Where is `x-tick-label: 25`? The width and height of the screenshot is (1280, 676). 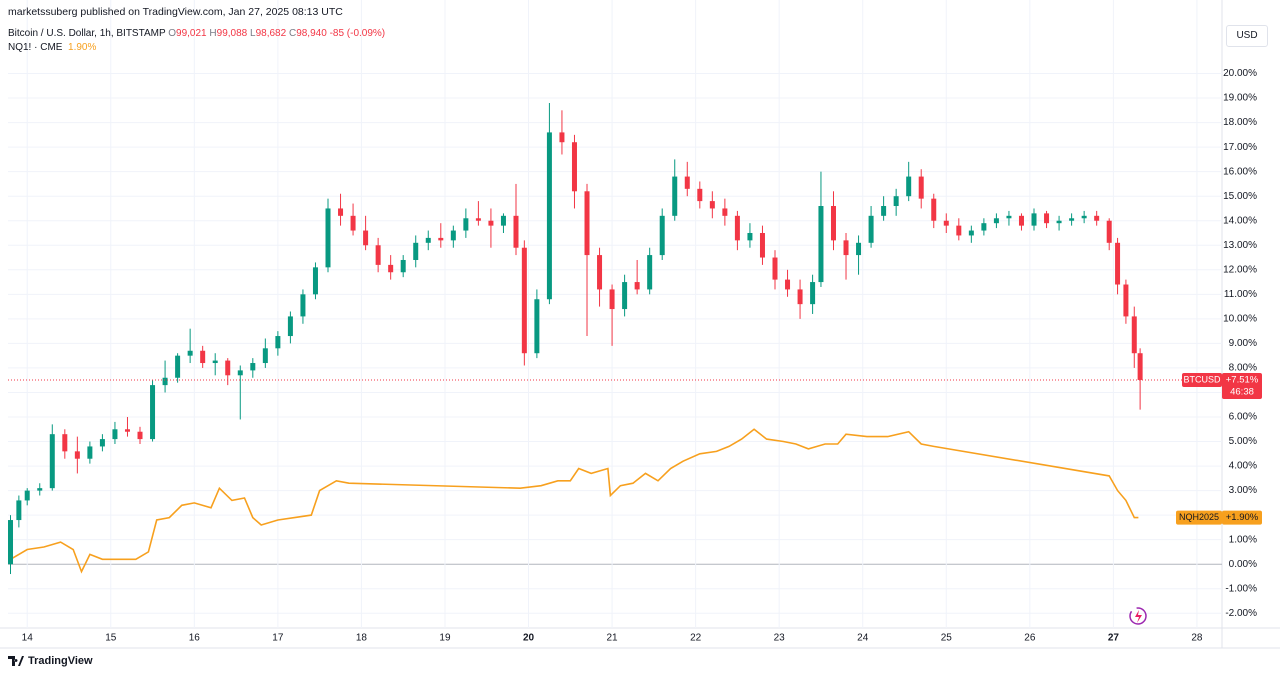 x-tick-label: 25 is located at coordinates (947, 638).